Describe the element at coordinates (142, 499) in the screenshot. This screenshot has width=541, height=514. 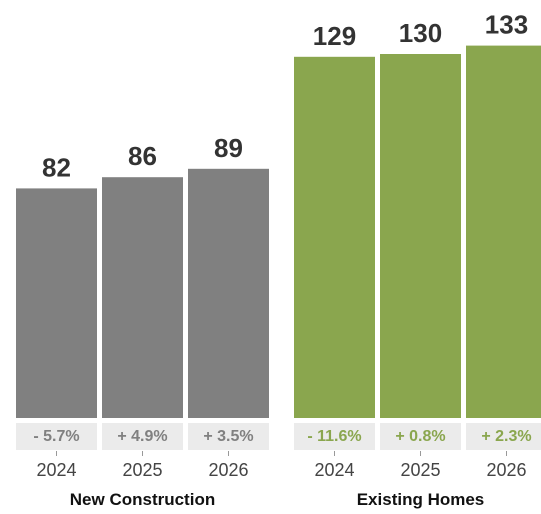
I see `group-label: New Construction` at that location.